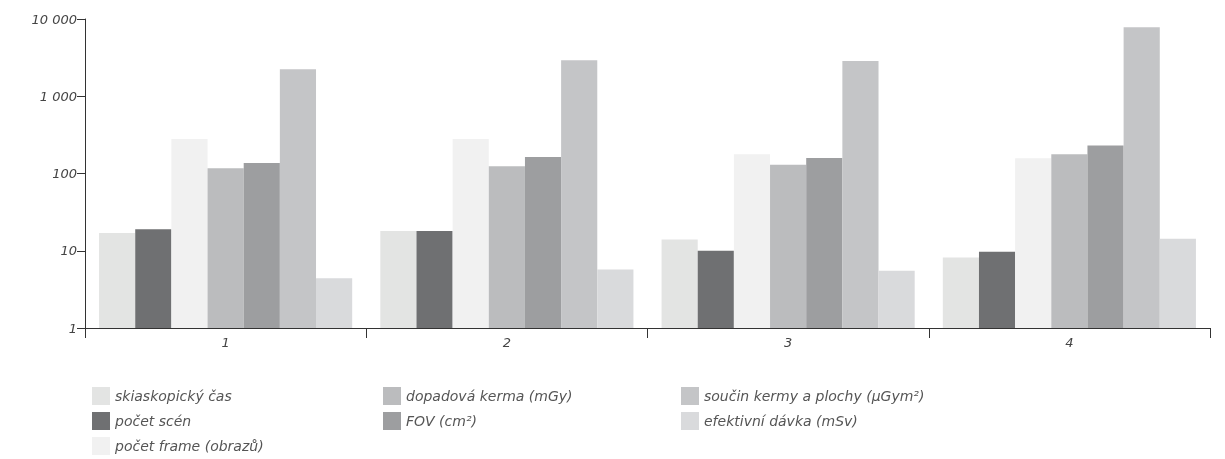 This screenshot has width=1225, height=459. What do you see at coordinates (489, 396) in the screenshot?
I see `legend-label: dopadová kerma (mGy)` at bounding box center [489, 396].